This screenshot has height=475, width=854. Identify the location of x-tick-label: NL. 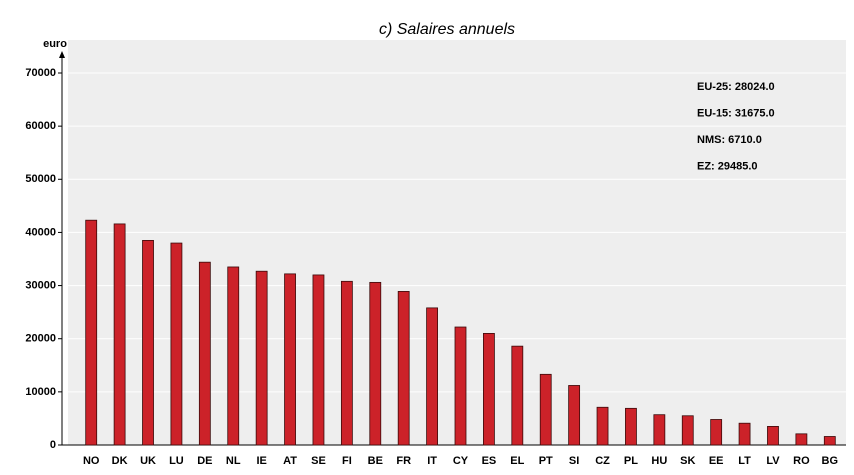
(233, 461).